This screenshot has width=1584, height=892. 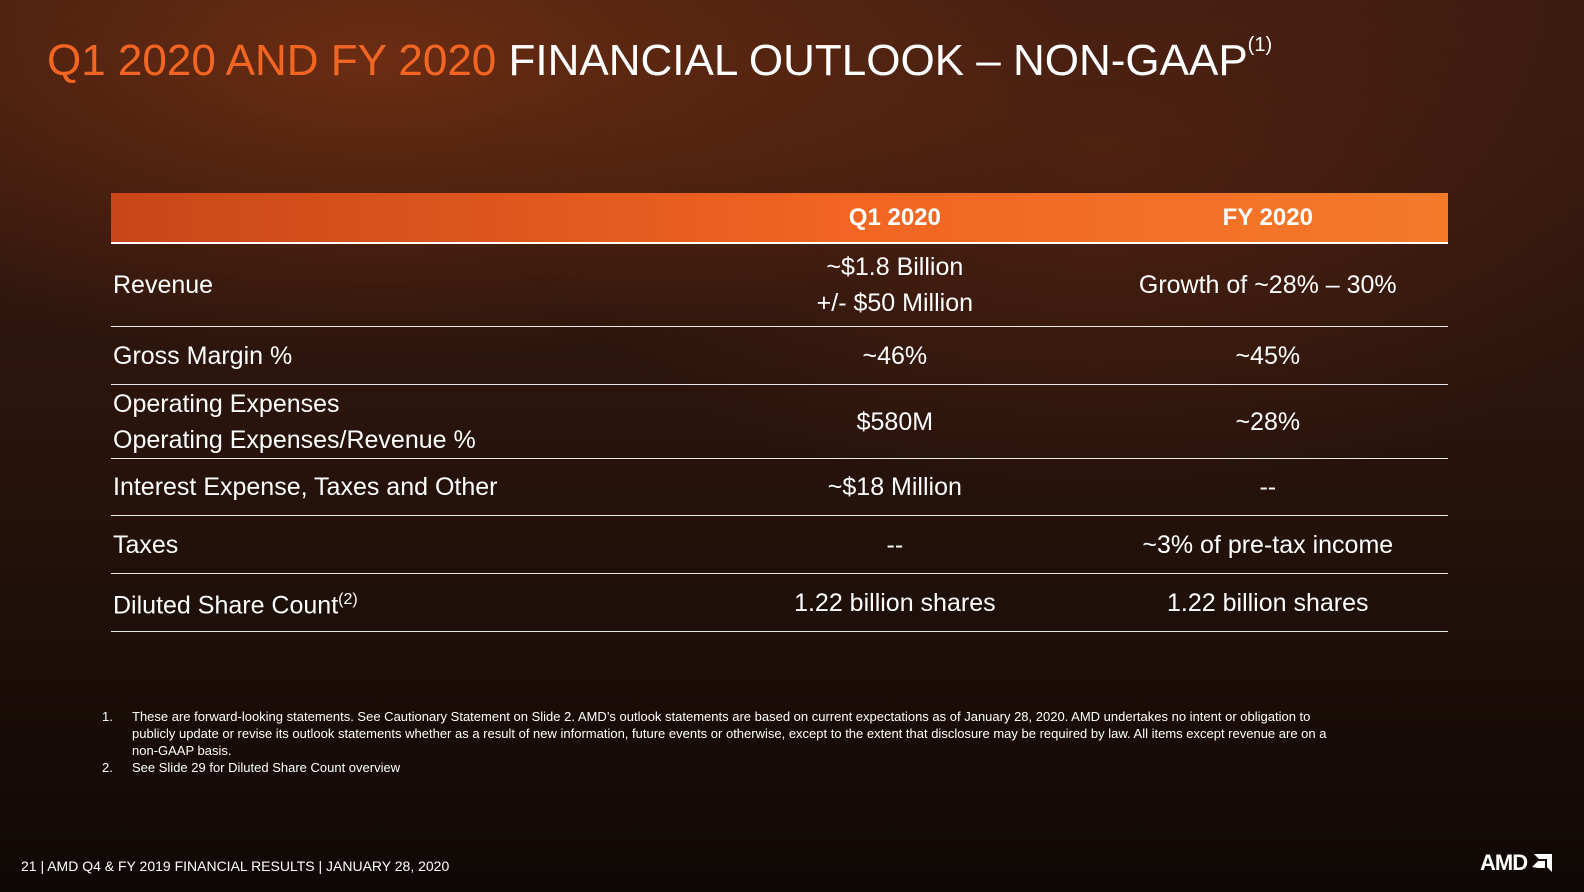 I want to click on cell-line: Gross Margin %, so click(x=202, y=356).